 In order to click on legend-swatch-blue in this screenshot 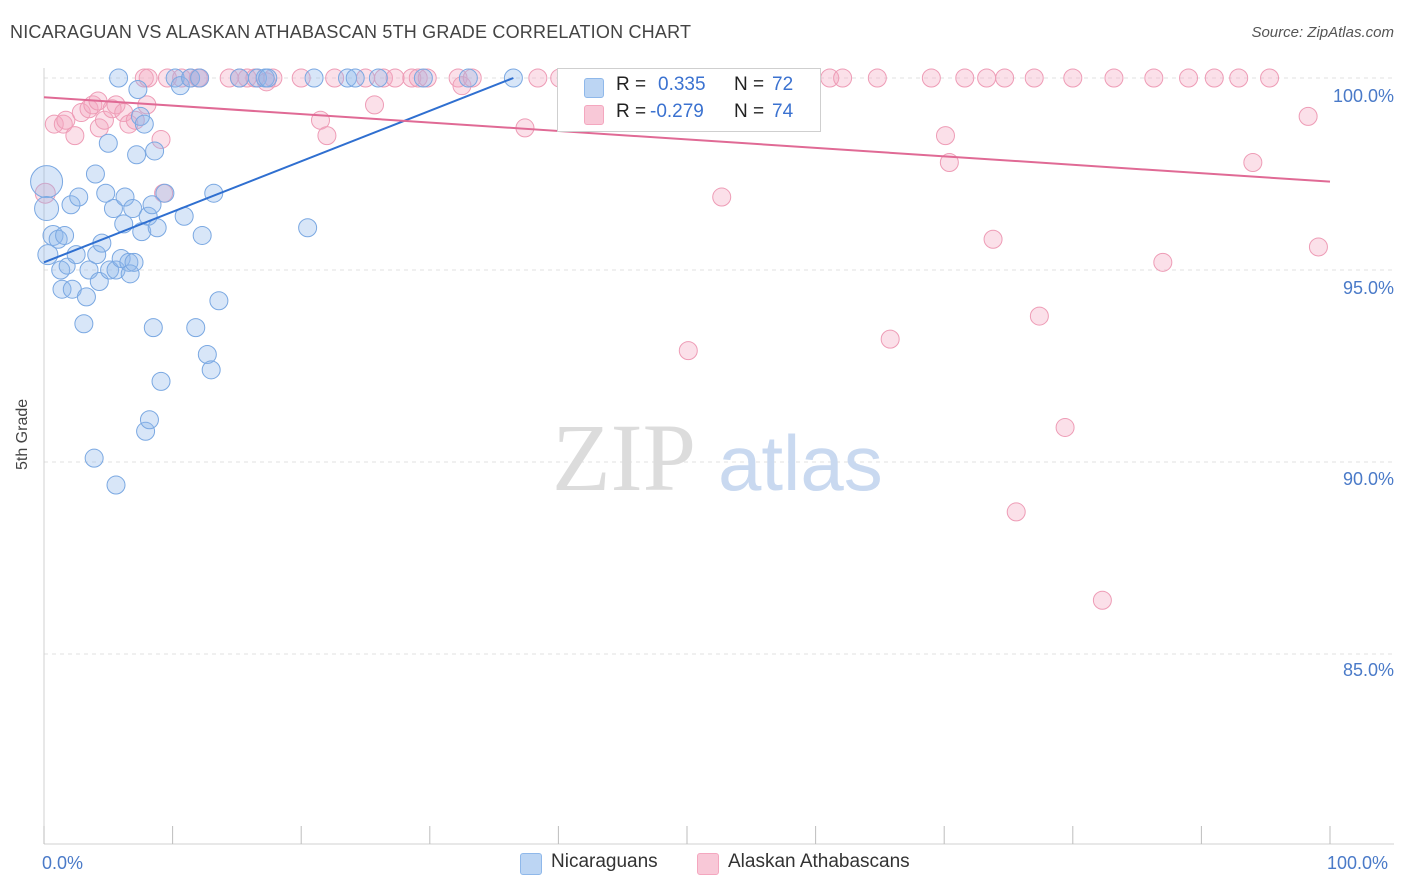, I will do `click(594, 88)`.